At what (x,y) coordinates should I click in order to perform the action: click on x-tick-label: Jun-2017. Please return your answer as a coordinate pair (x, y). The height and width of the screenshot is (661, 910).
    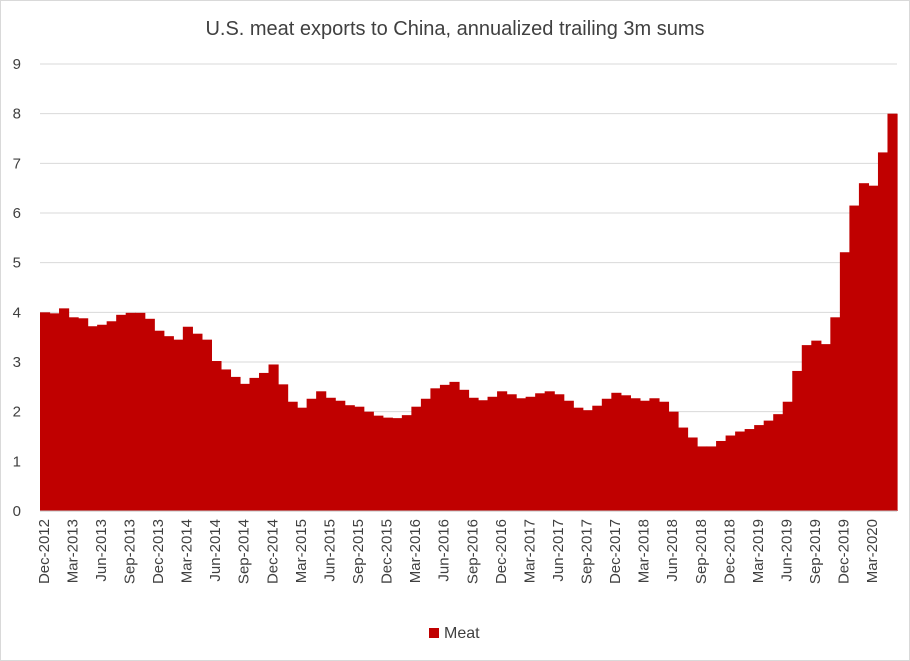
    Looking at the image, I should click on (558, 550).